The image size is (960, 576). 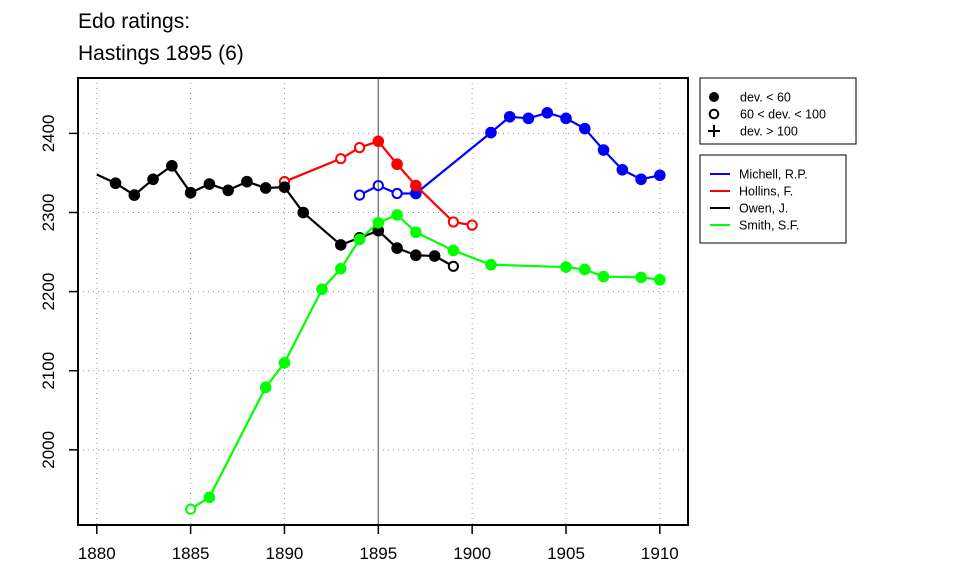 I want to click on x-tick-label: 1880, so click(x=97, y=553).